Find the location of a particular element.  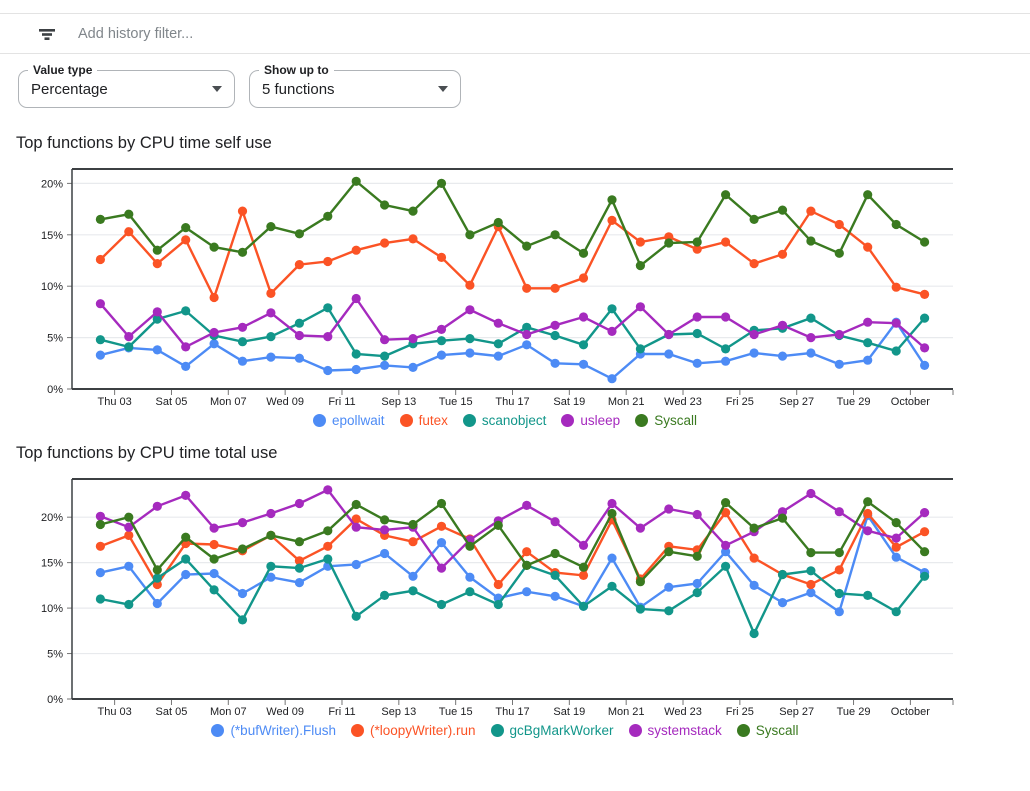

legend-item-scanobject: scanobject is located at coordinates (504, 420).